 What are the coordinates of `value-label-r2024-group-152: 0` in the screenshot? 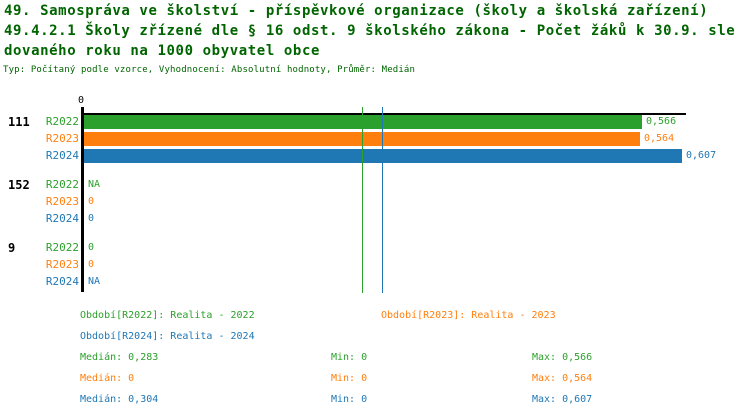 It's located at (91, 218).